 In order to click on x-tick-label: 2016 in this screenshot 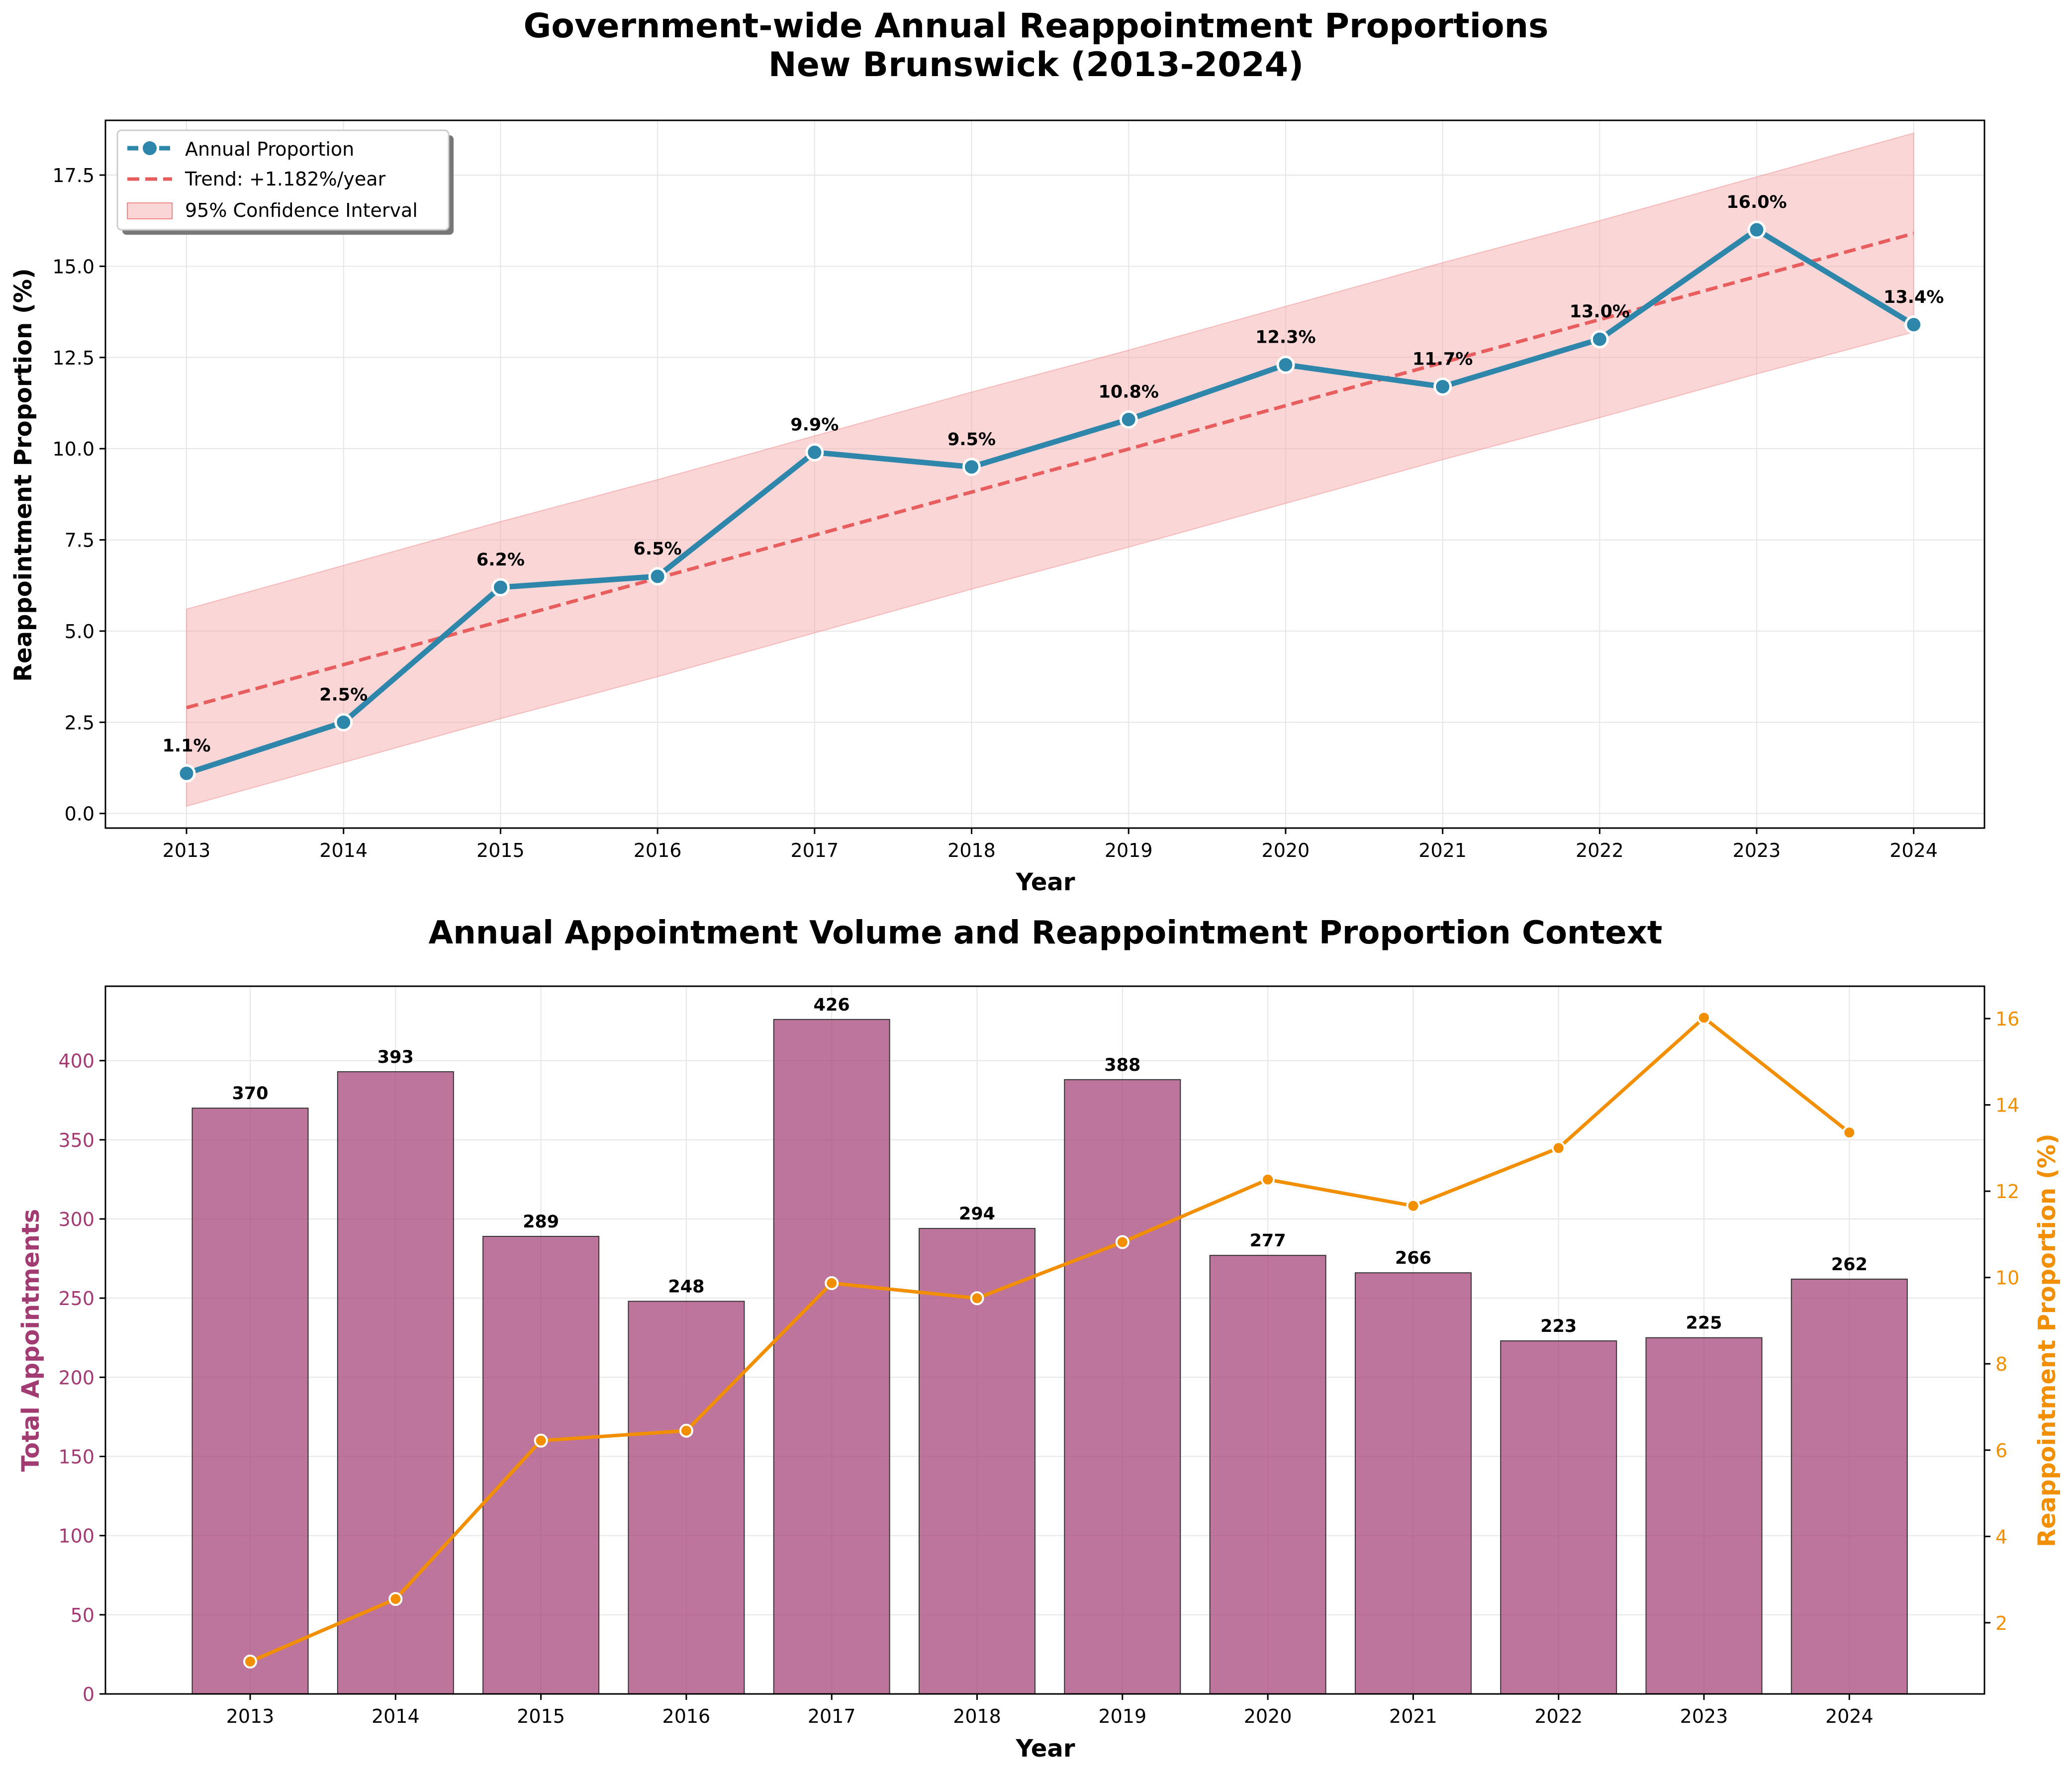, I will do `click(658, 850)`.